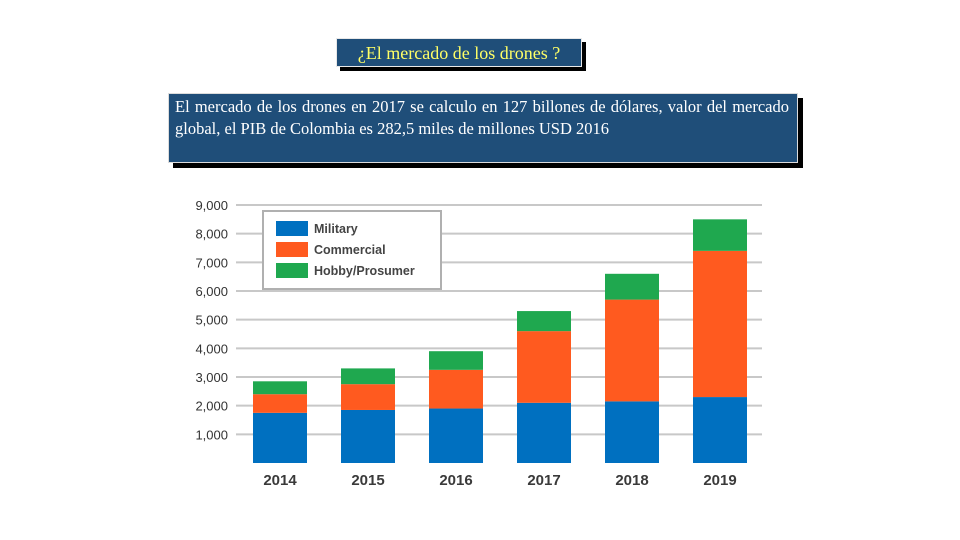  I want to click on bar-military-2017, so click(544, 432).